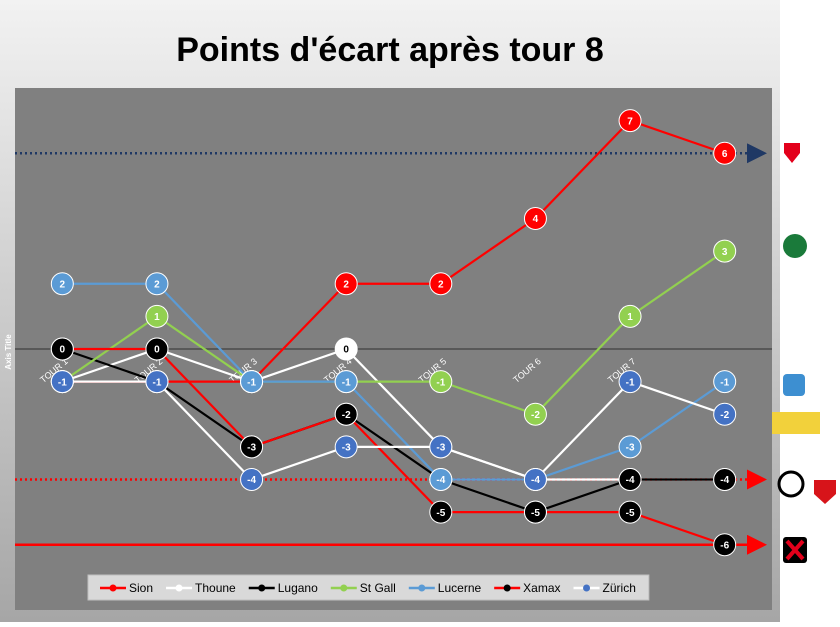 The height and width of the screenshot is (627, 840). Describe the element at coordinates (394, 430) in the screenshot. I see `series-line` at that location.